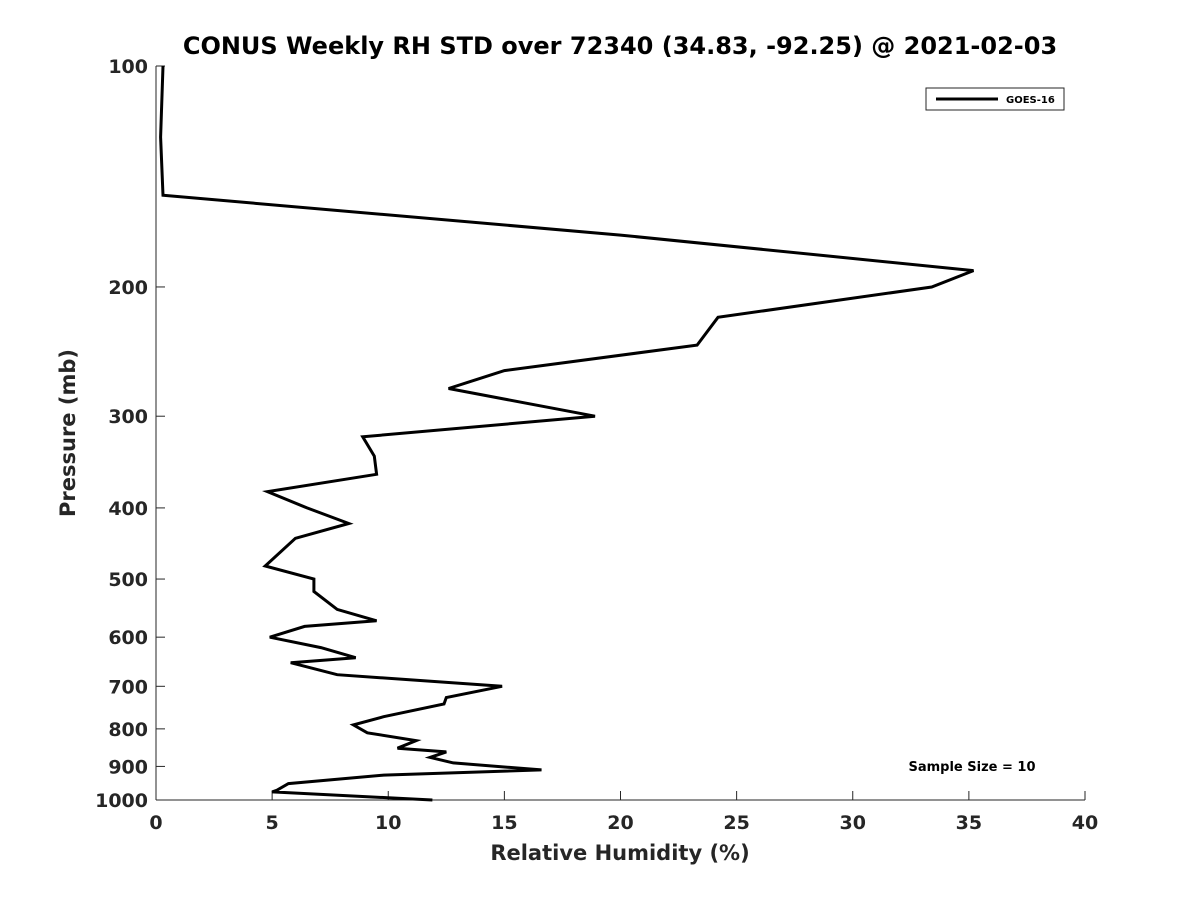 This screenshot has height=900, width=1200. What do you see at coordinates (128, 730) in the screenshot?
I see `y-tick-label: 800` at bounding box center [128, 730].